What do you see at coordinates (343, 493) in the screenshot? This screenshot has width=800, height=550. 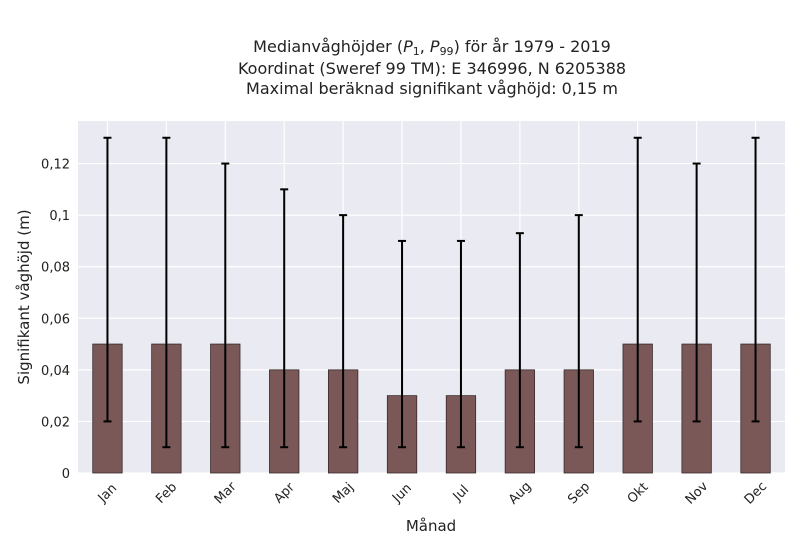 I see `x-tick-label: Maj` at bounding box center [343, 493].